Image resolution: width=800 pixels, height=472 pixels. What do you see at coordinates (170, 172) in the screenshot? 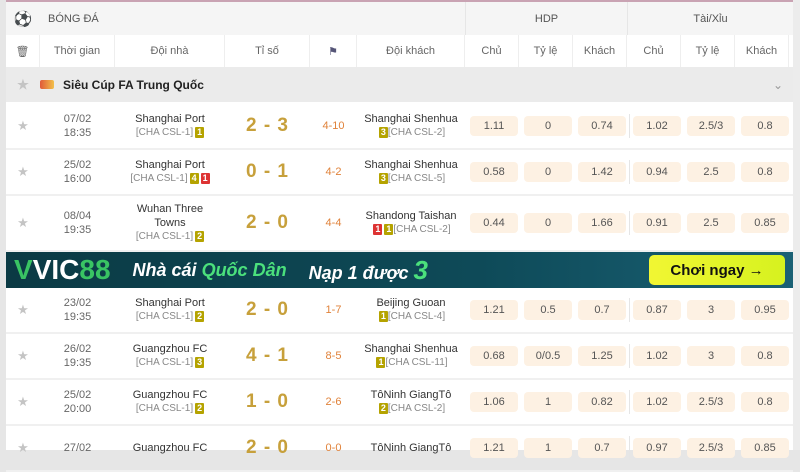
I see `home-team: Shanghai Port [CHA CSL-1] 4 1` at bounding box center [170, 172].